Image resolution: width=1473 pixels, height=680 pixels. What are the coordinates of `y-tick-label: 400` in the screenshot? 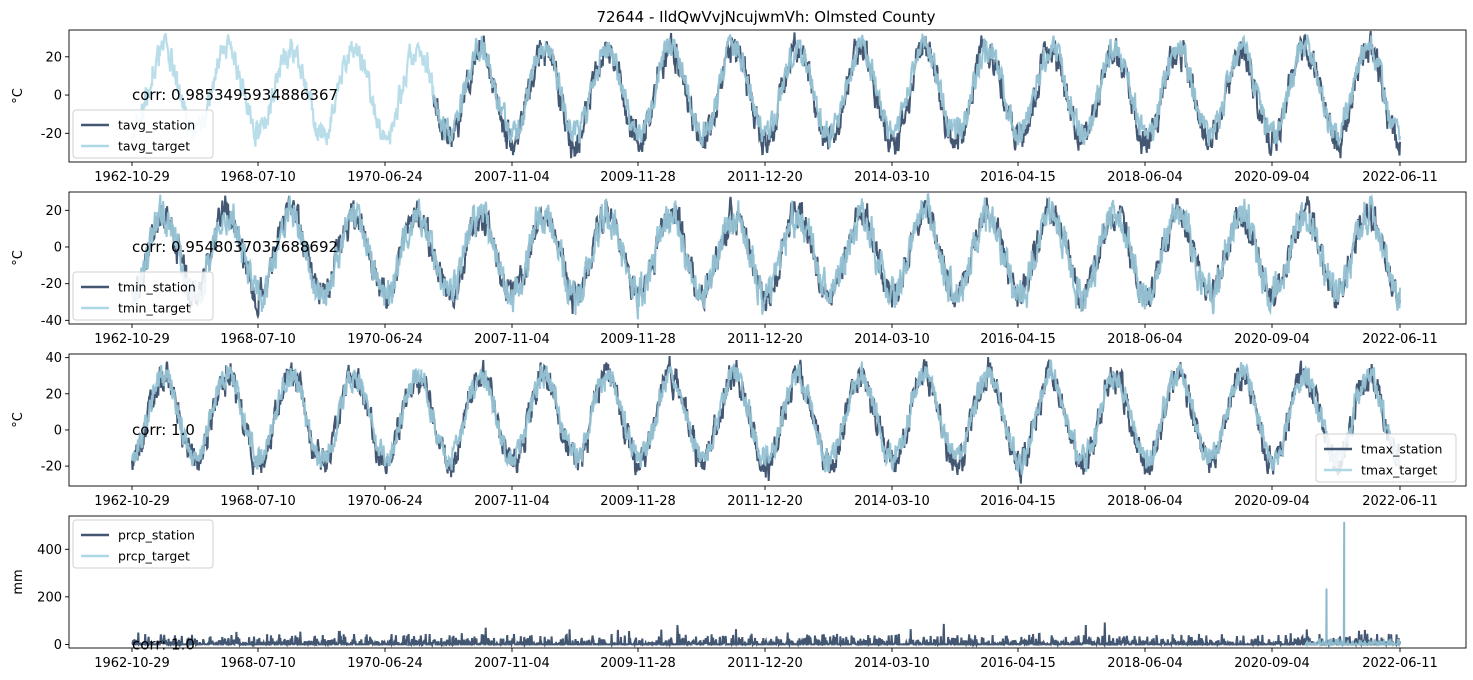 It's located at (49, 550).